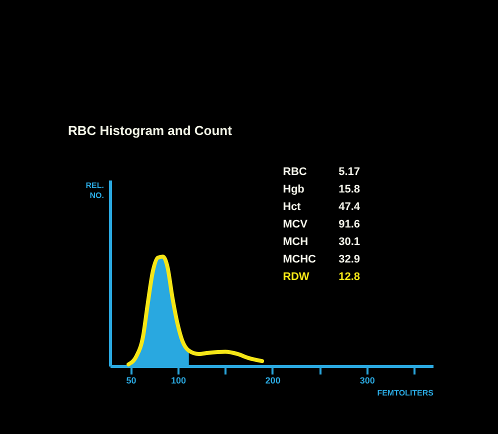  Describe the element at coordinates (367, 381) in the screenshot. I see `x-tick-label: 300` at that location.